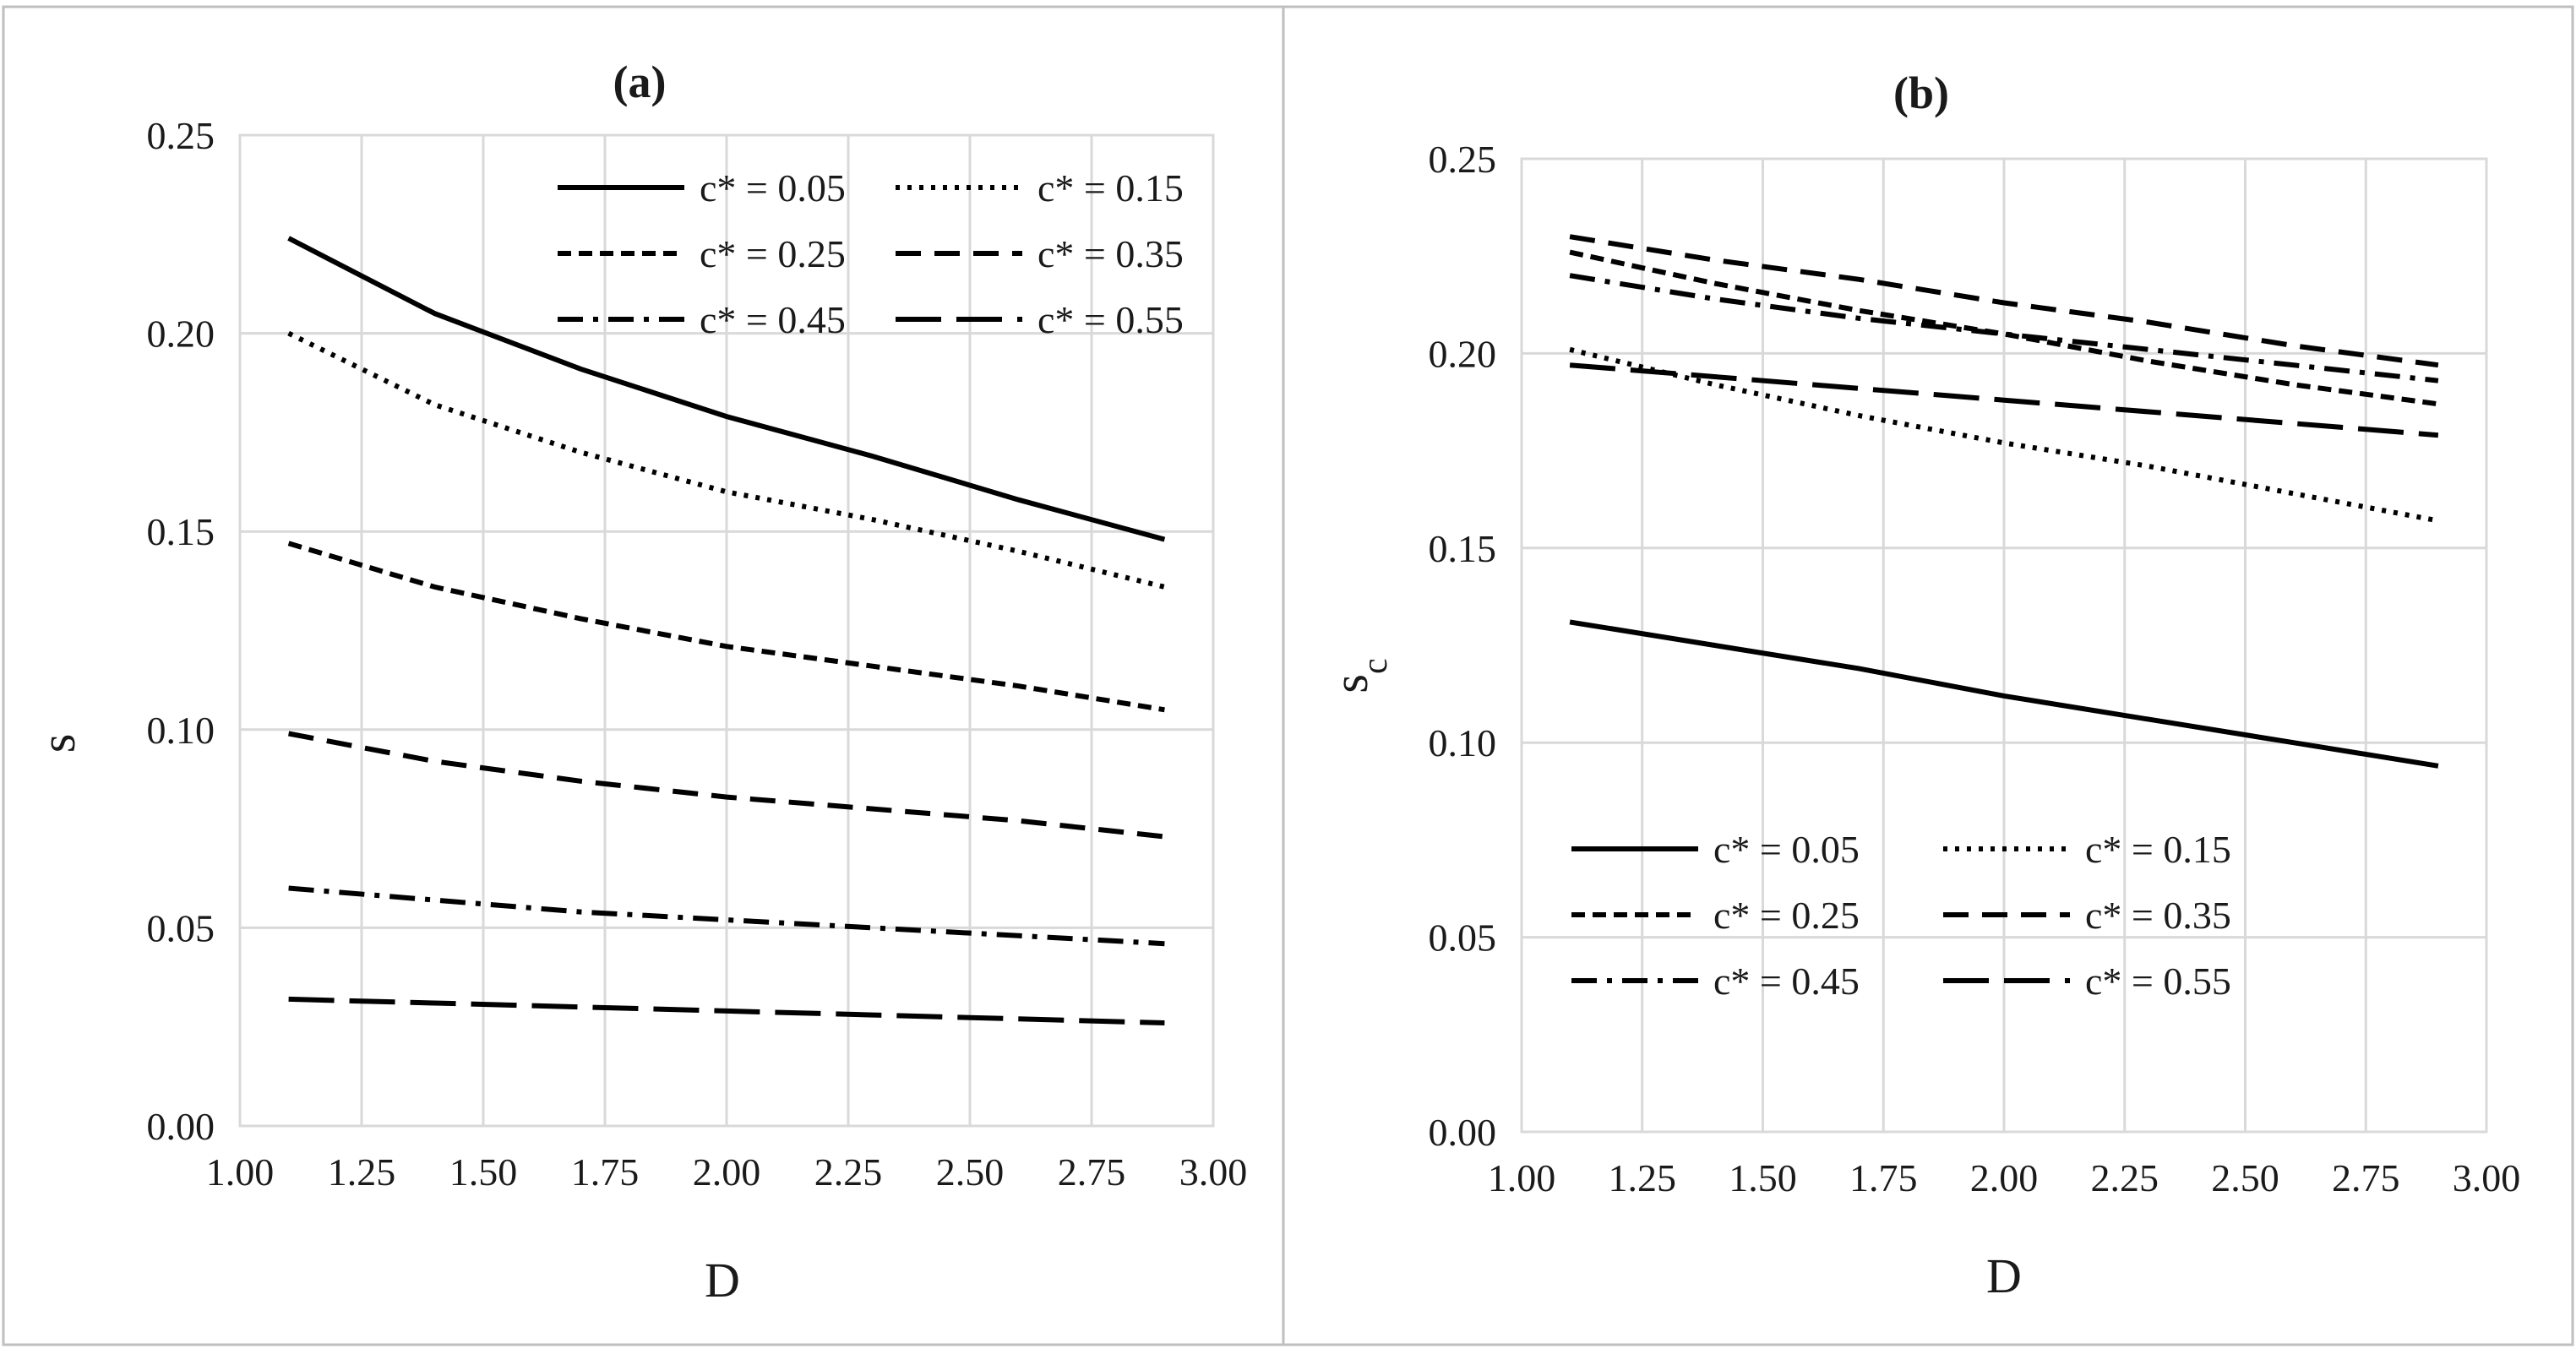  Describe the element at coordinates (2158, 849) in the screenshot. I see `panel-b-legend-label-2: c* = 0.15` at that location.